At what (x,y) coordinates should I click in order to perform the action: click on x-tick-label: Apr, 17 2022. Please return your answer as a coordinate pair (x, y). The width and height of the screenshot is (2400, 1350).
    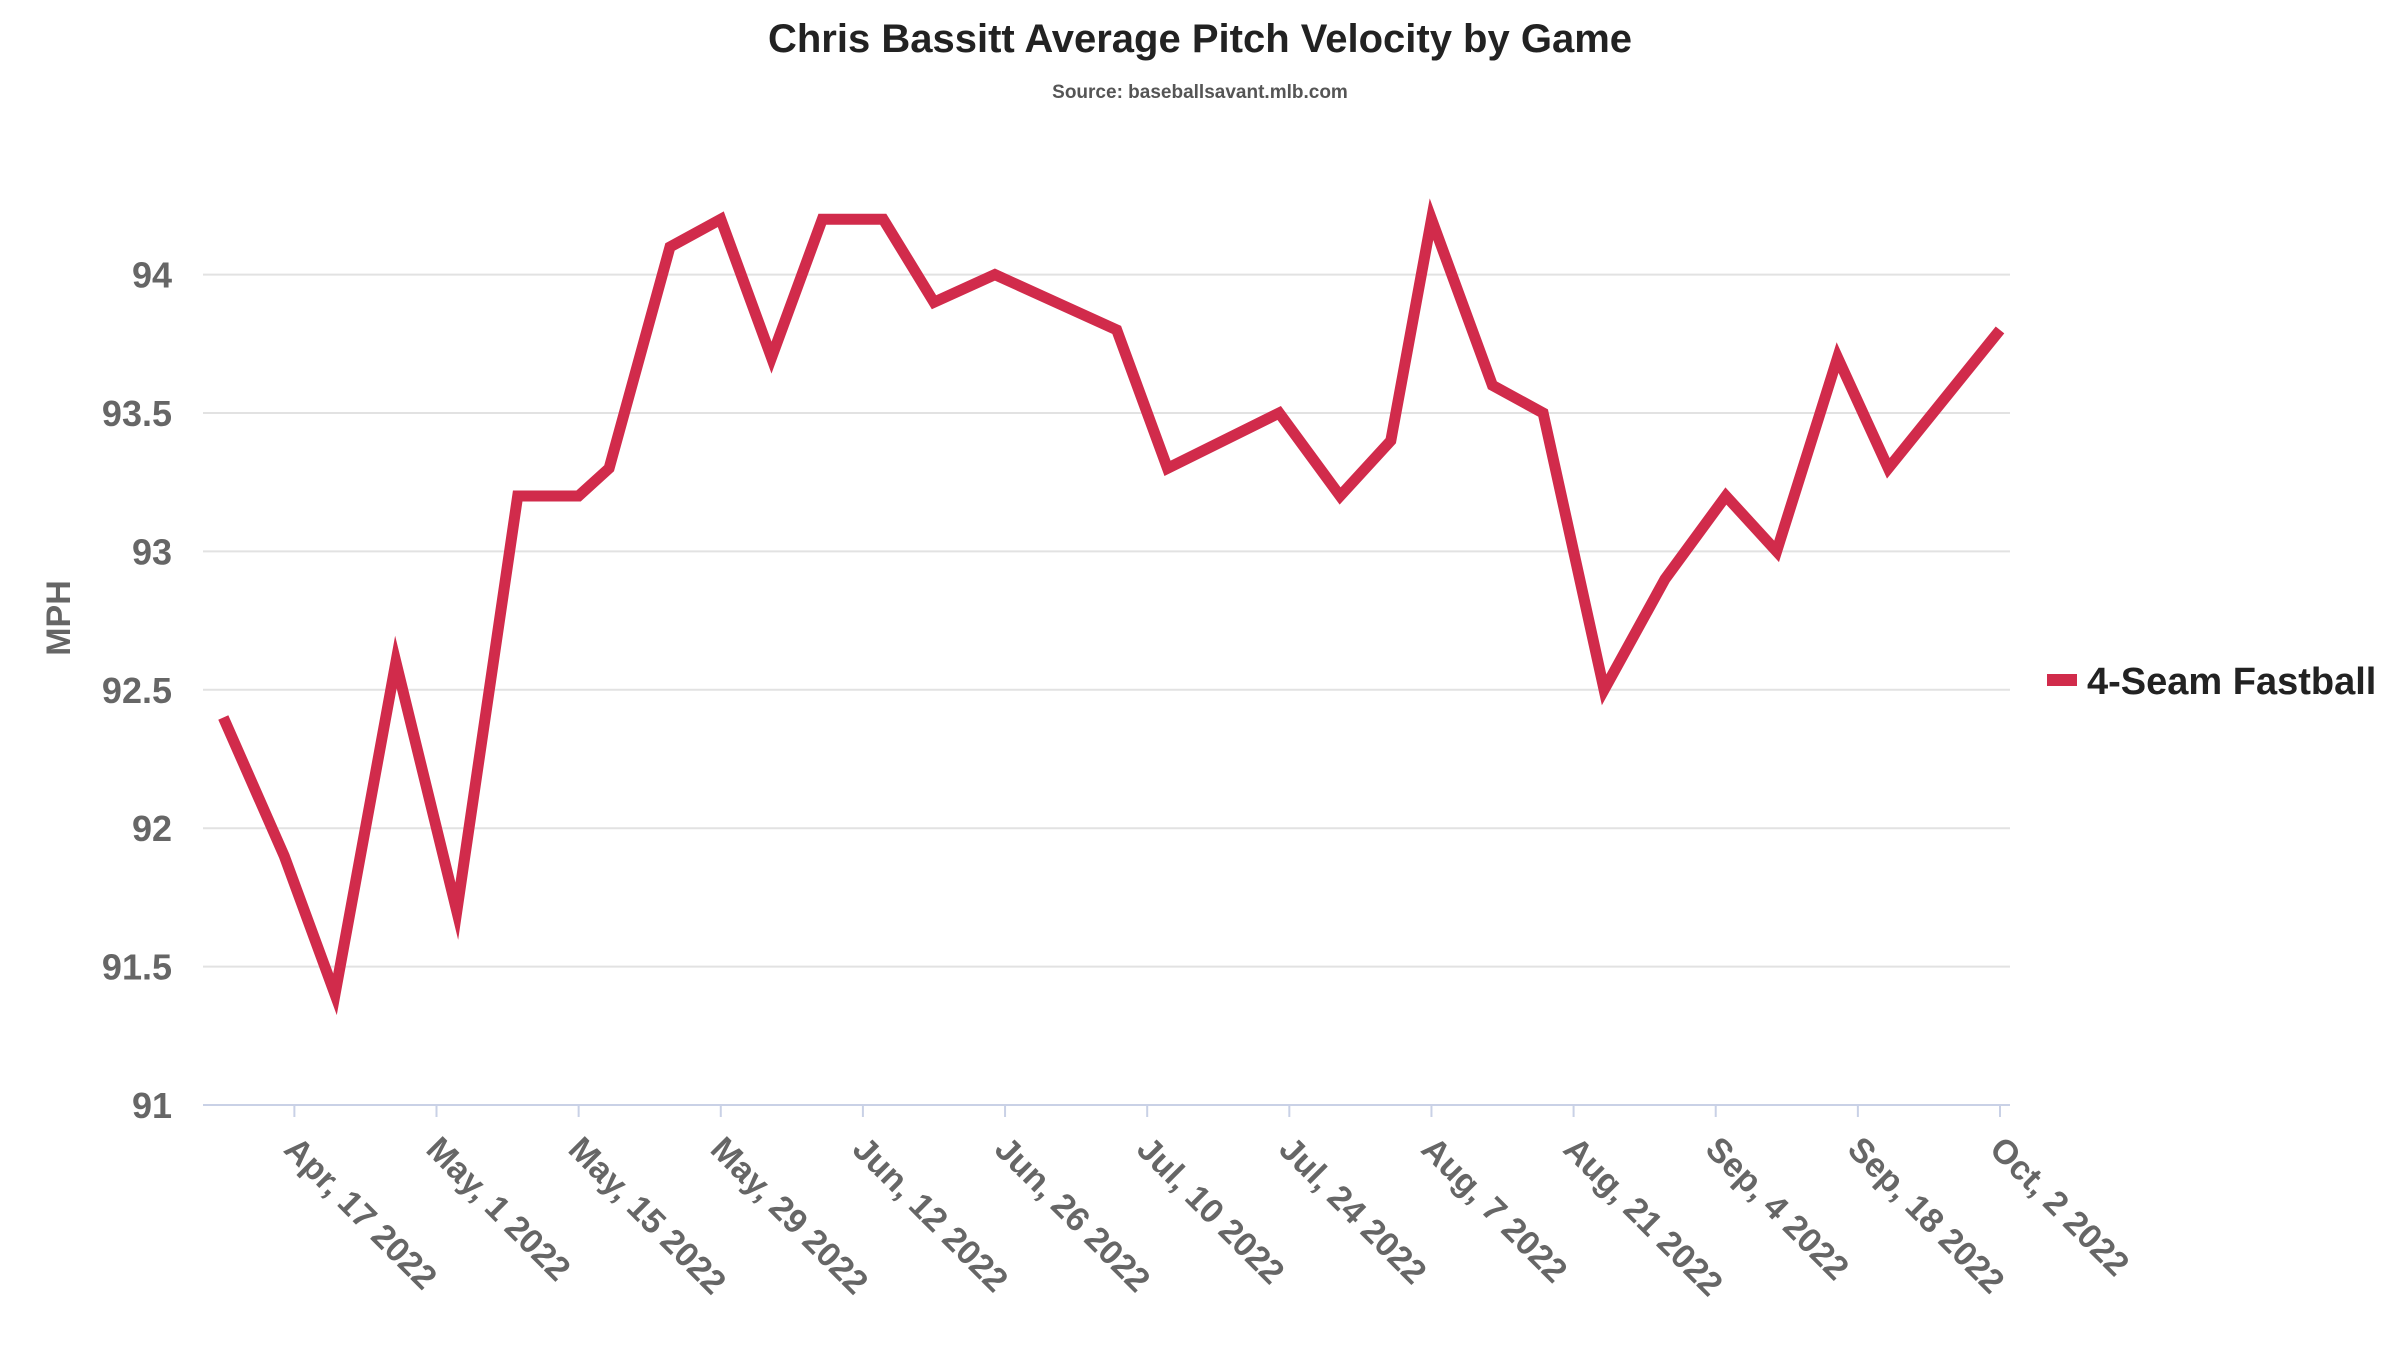
    Looking at the image, I should click on (360, 1213).